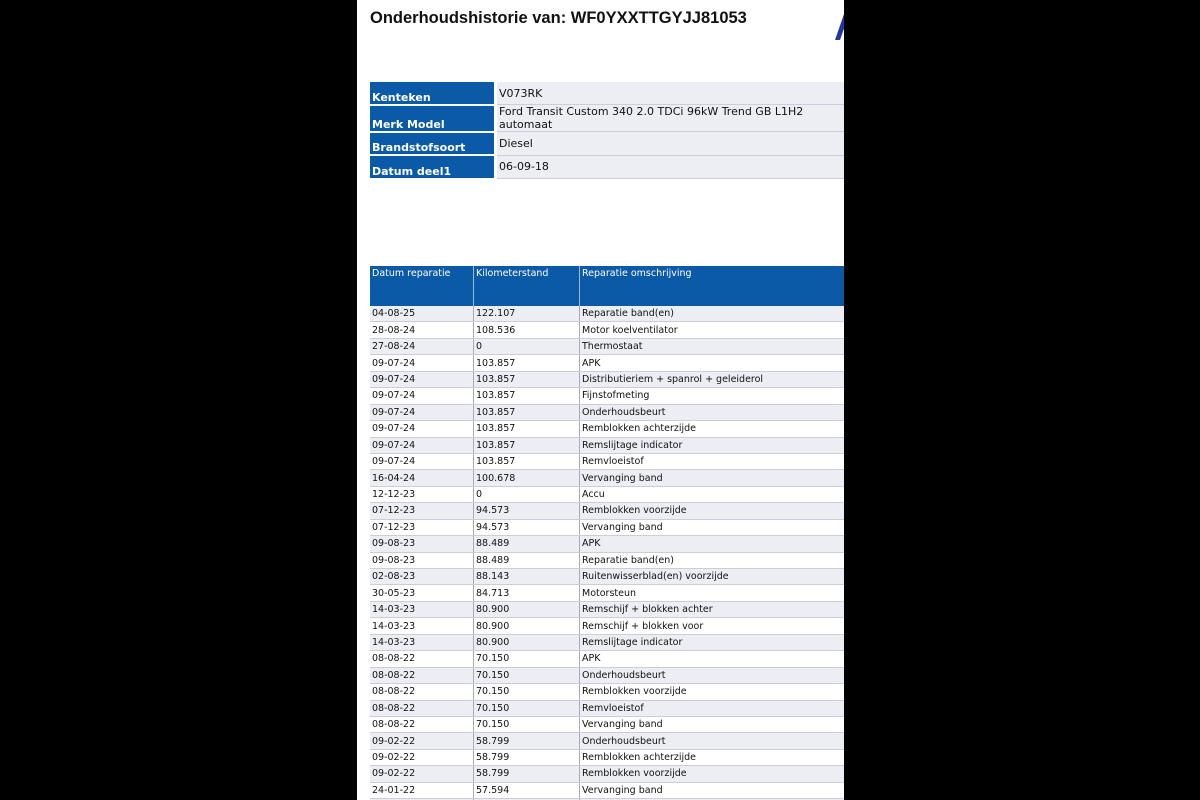  Describe the element at coordinates (526, 314) in the screenshot. I see `mileage: 122.107` at that location.